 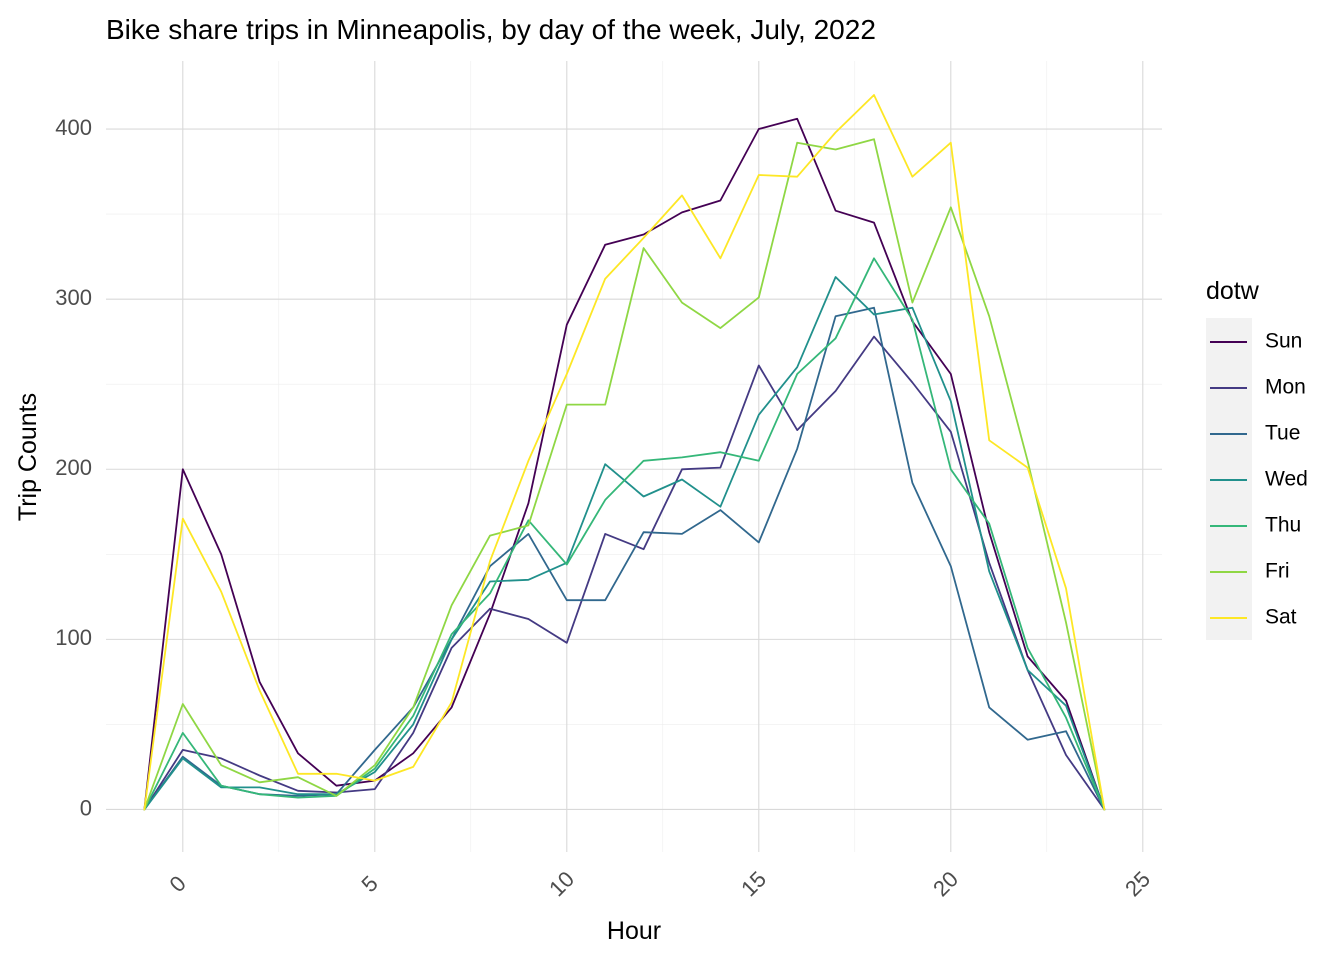 I want to click on y-tick-label: 200, so click(x=73, y=467).